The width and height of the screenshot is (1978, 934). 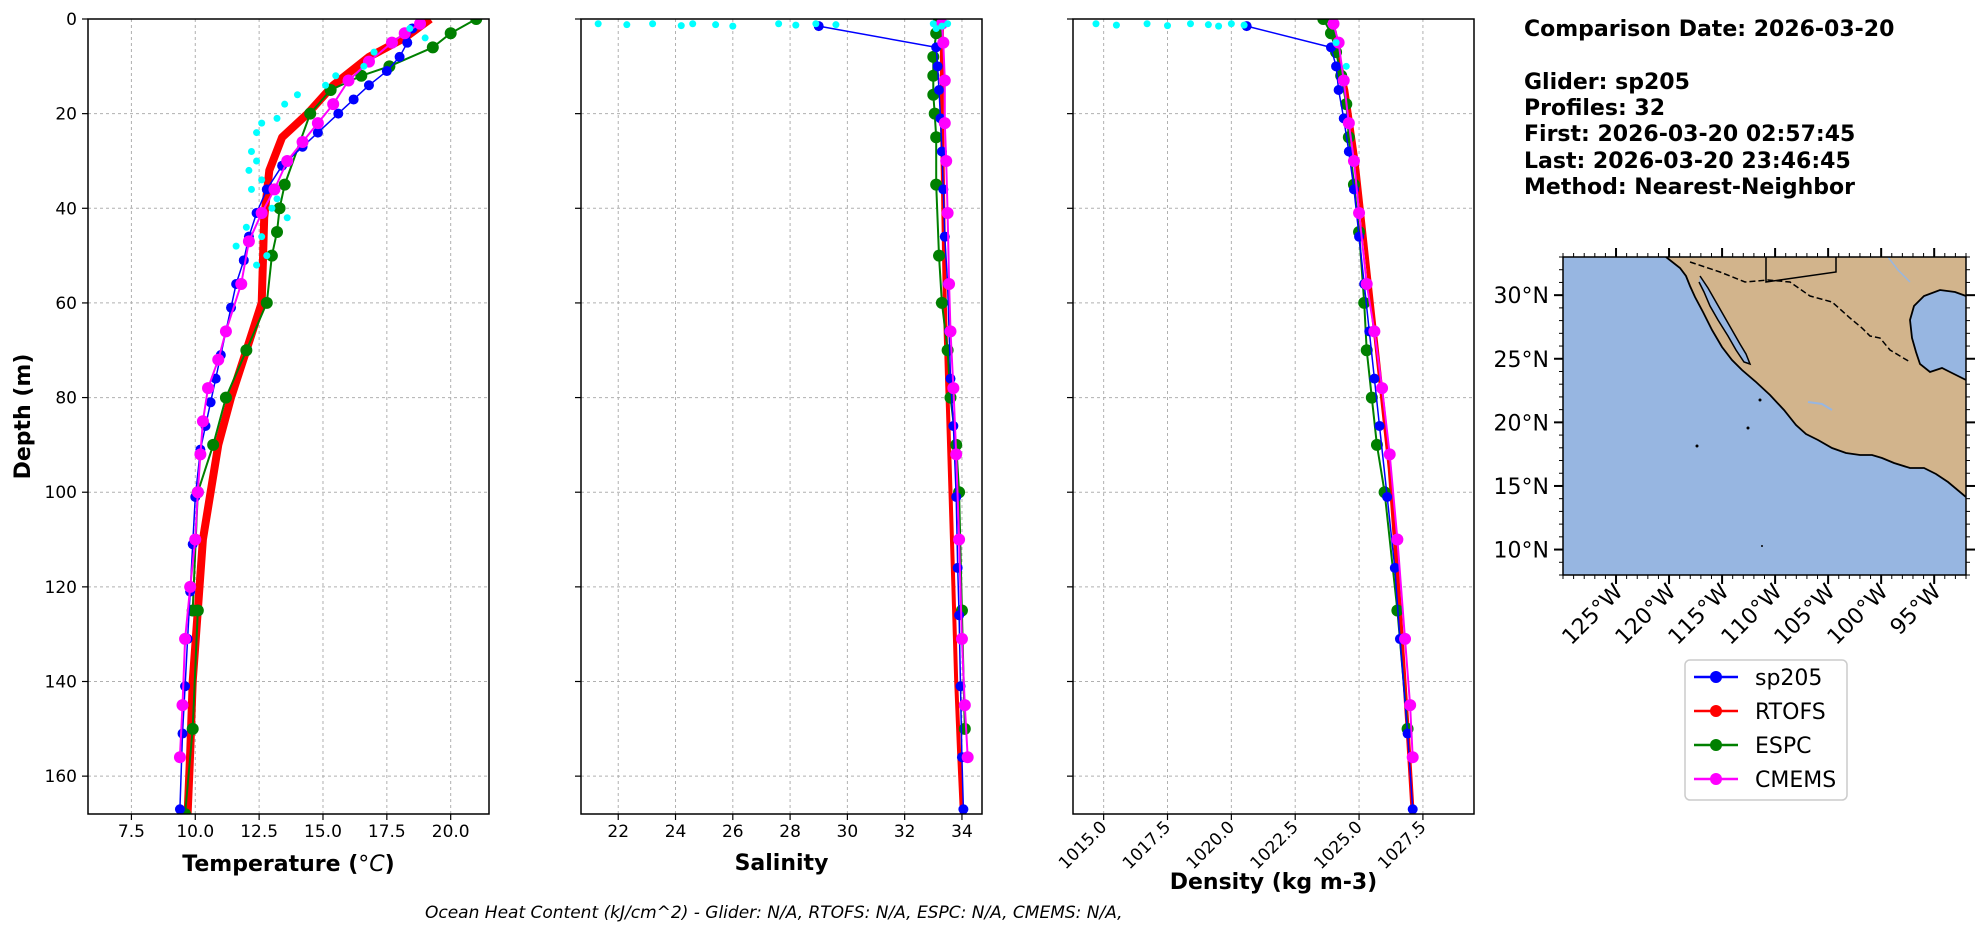 What do you see at coordinates (61, 493) in the screenshot?
I see `y-tick-label: 100` at bounding box center [61, 493].